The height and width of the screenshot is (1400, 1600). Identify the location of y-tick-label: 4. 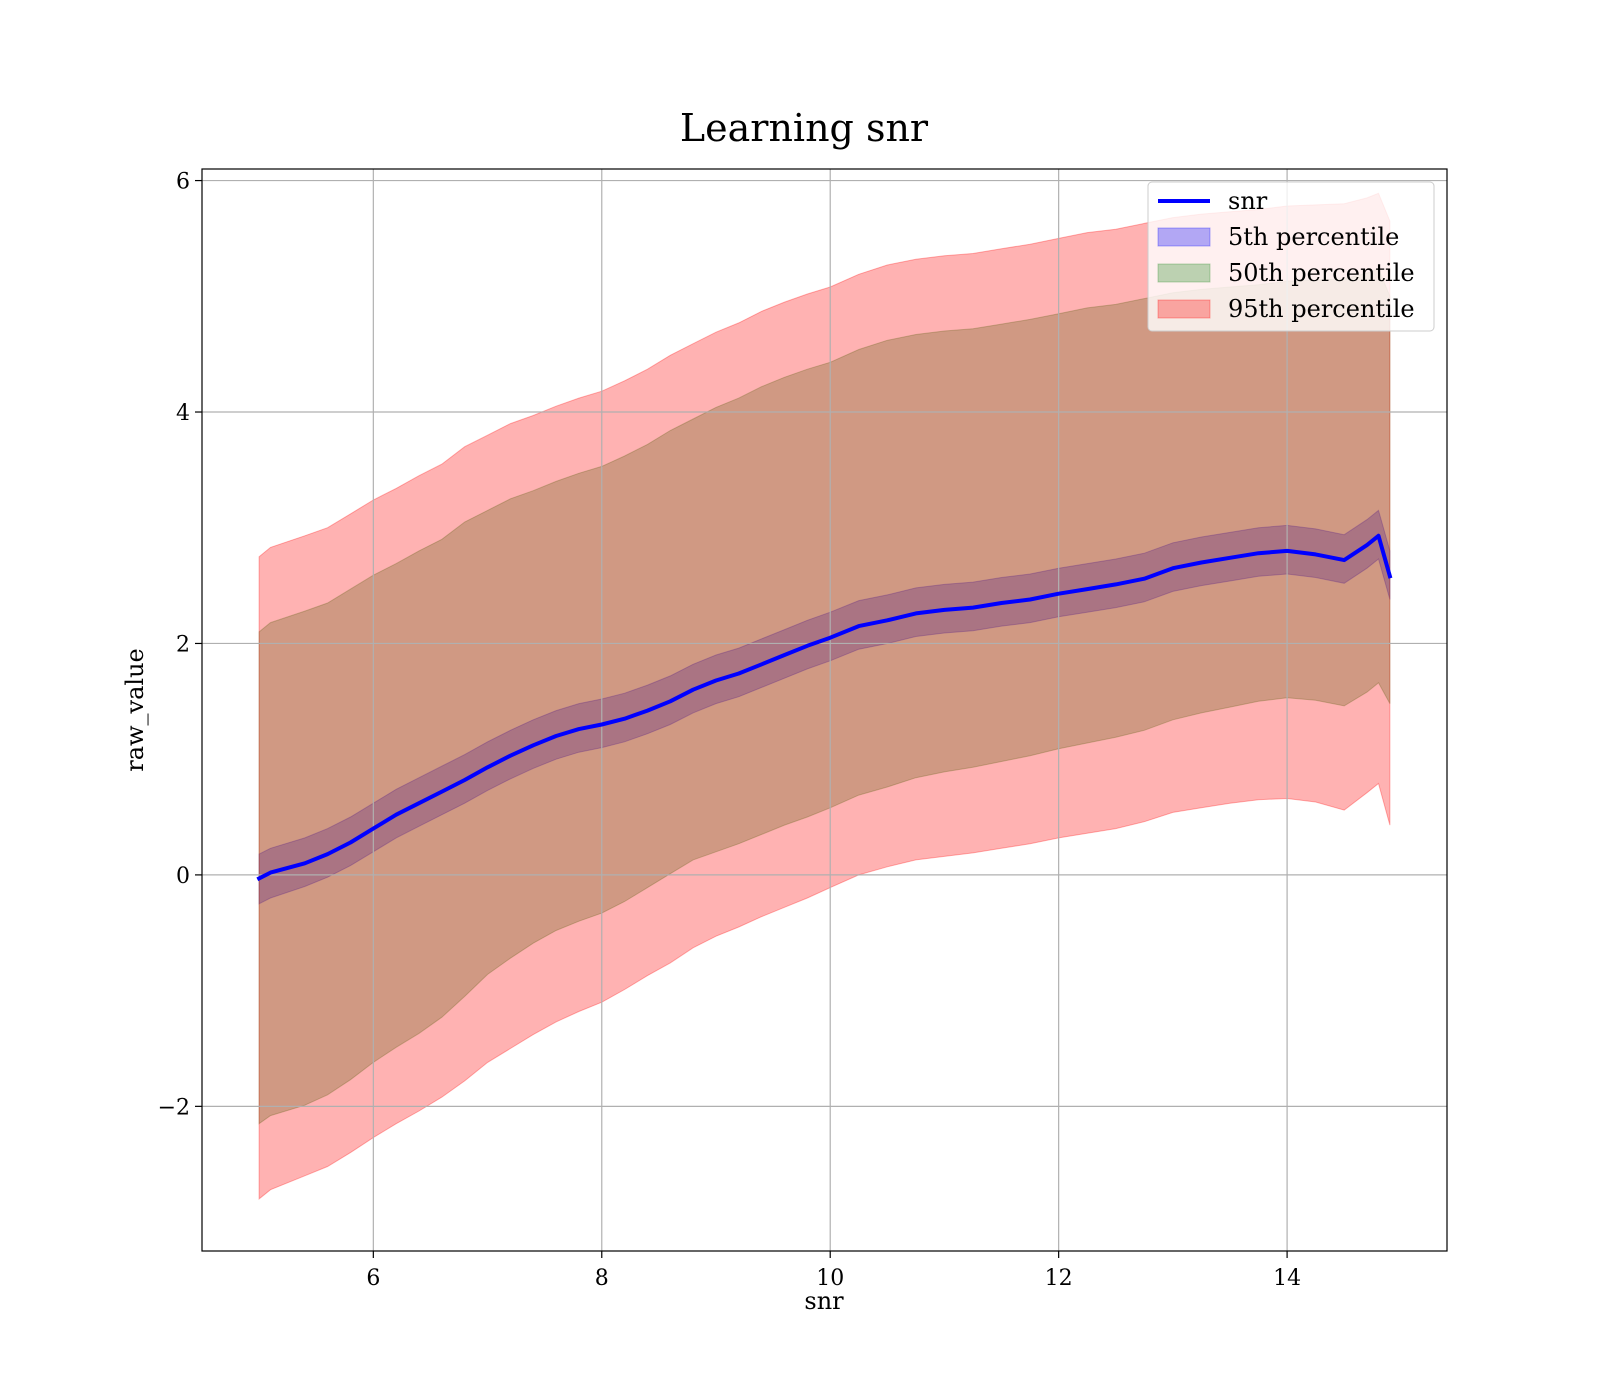
(183, 413).